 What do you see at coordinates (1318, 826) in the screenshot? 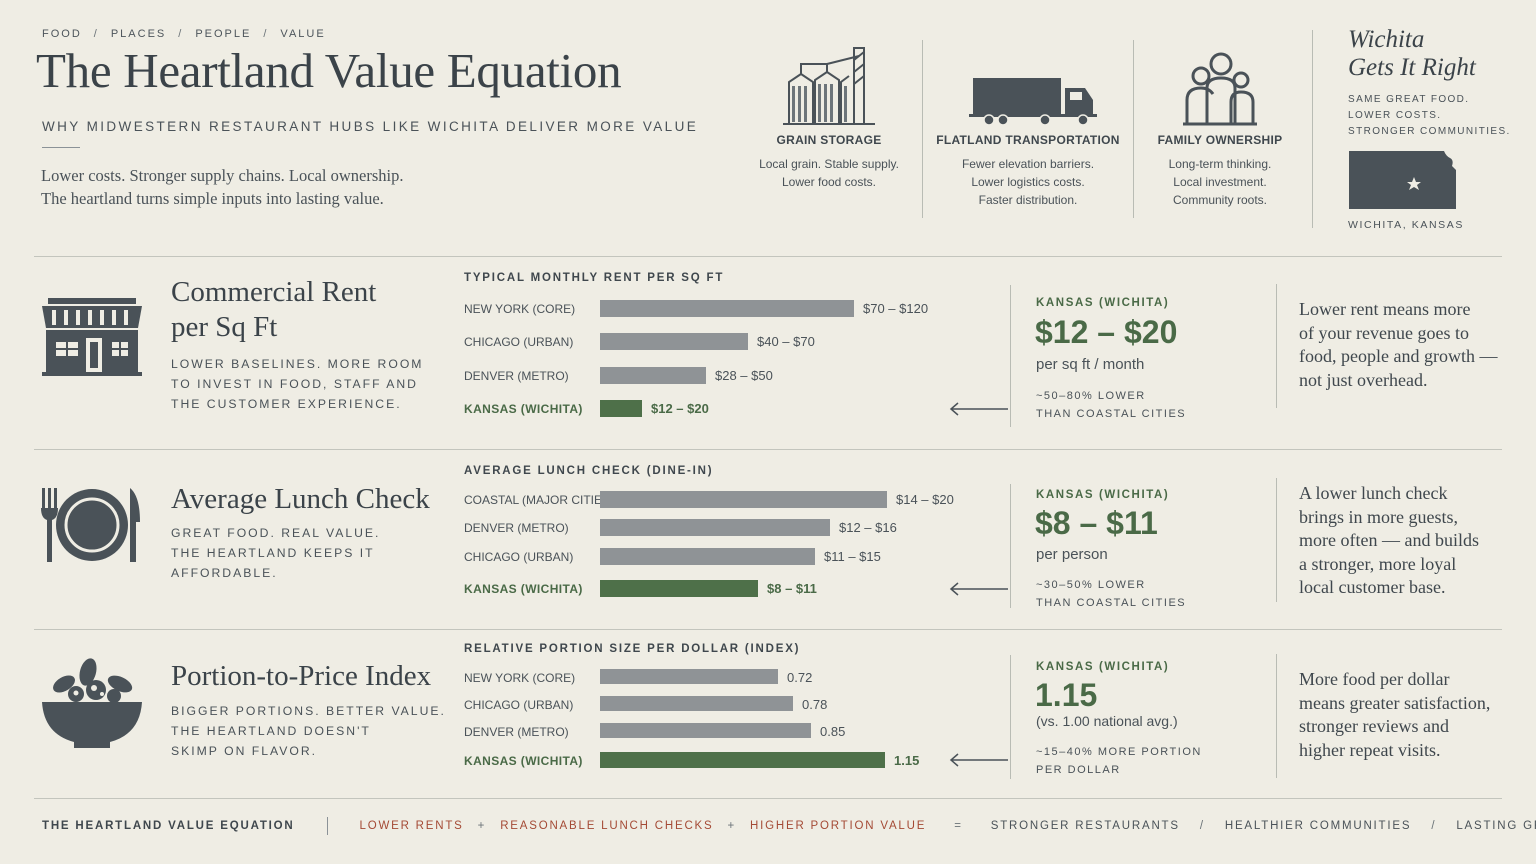
I see `footer-outcome-communities: HEALTHIER COMMUNITIES` at bounding box center [1318, 826].